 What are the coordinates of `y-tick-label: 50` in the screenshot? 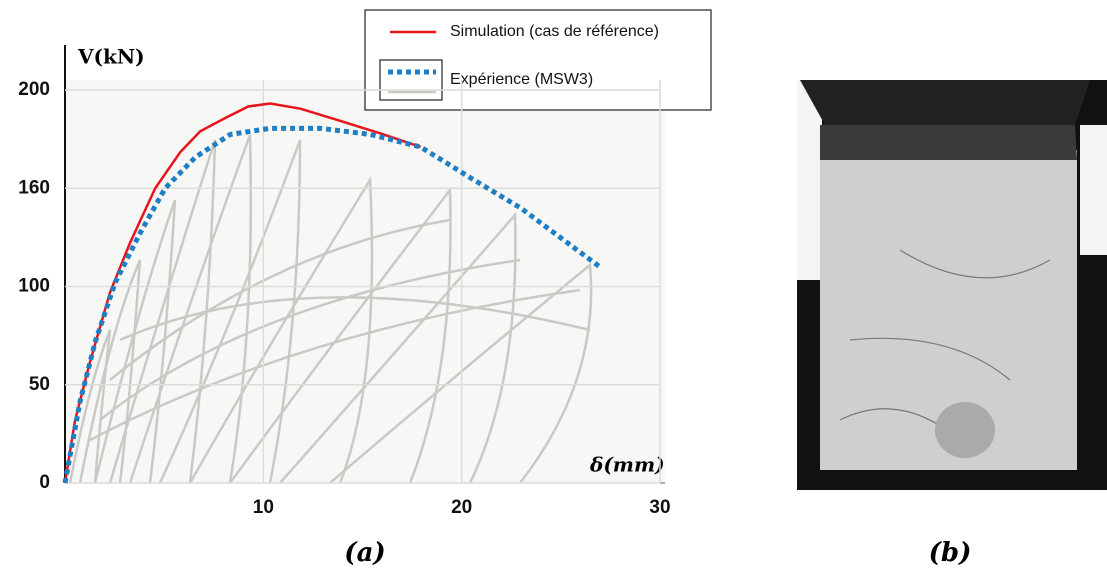 It's located at (39, 384).